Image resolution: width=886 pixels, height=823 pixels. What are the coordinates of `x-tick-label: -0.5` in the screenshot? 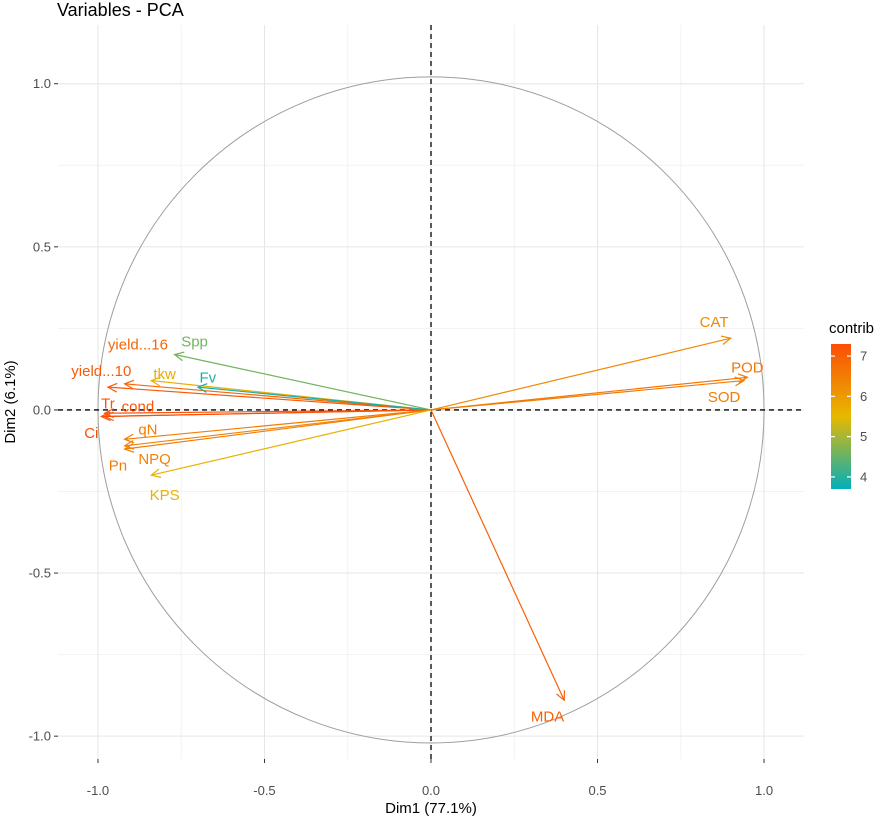 It's located at (264, 790).